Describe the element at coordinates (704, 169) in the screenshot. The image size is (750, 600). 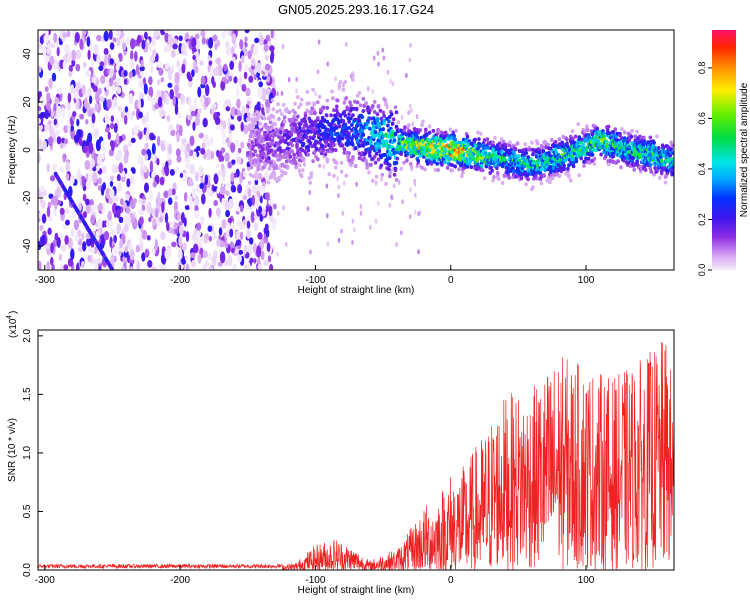
I see `colorbar-ticks: 0.0 0.2 0.4 0.6 0.8` at that location.